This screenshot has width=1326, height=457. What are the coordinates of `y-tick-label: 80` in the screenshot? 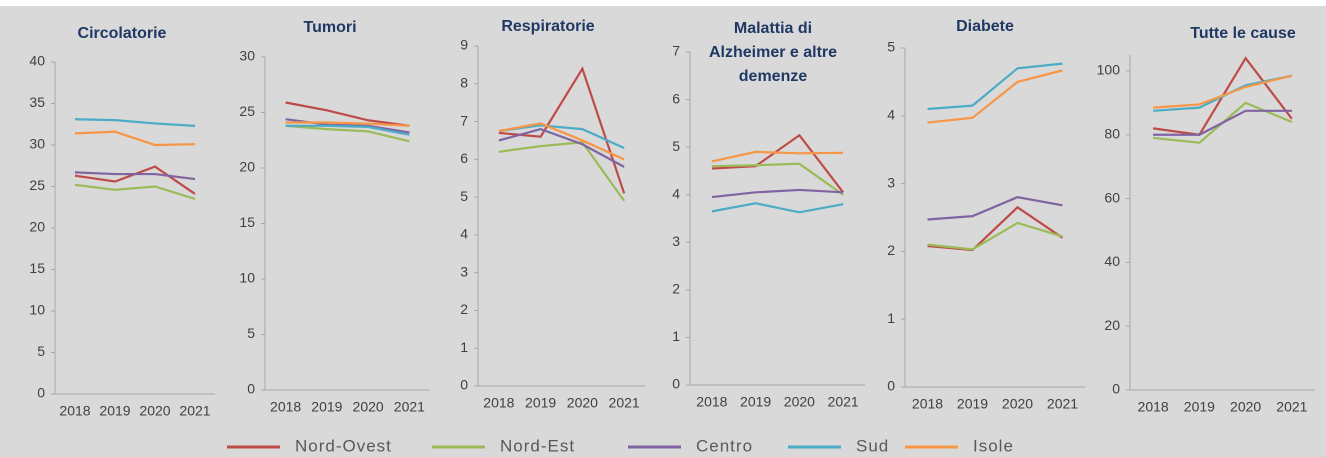 It's located at (1112, 133).